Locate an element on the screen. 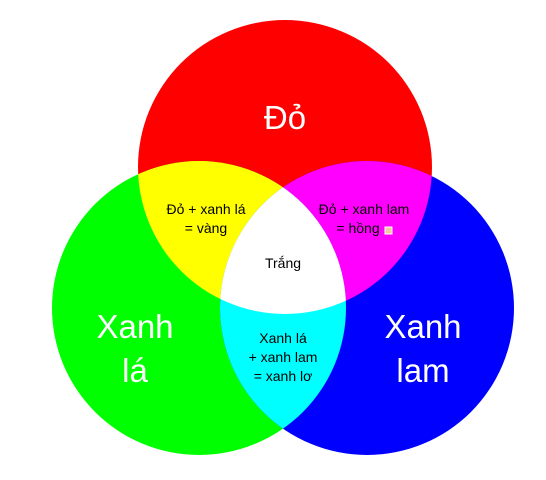  green-blue-overlap-label-line1: Xanh lá is located at coordinates (283, 338).